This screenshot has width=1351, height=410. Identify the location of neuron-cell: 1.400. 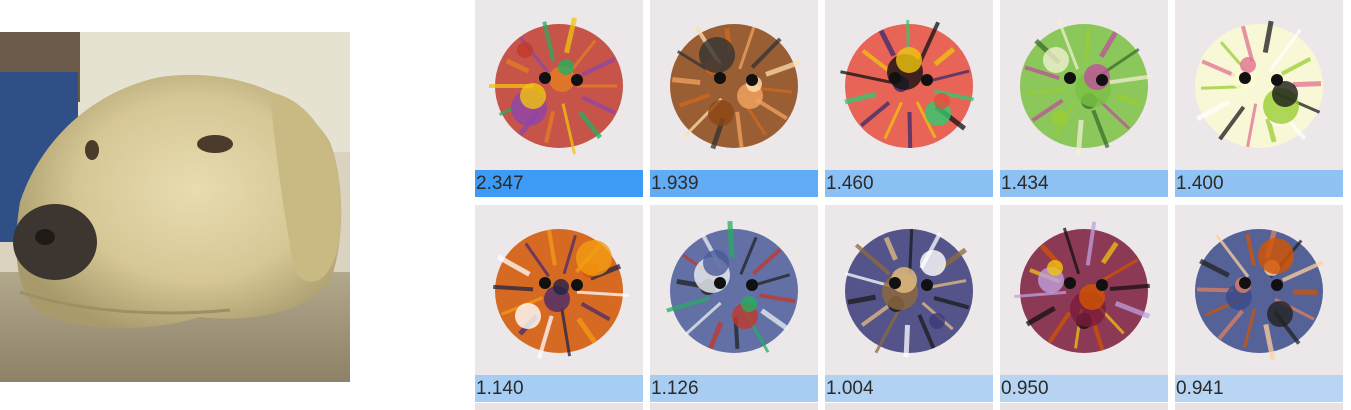
(1259, 98).